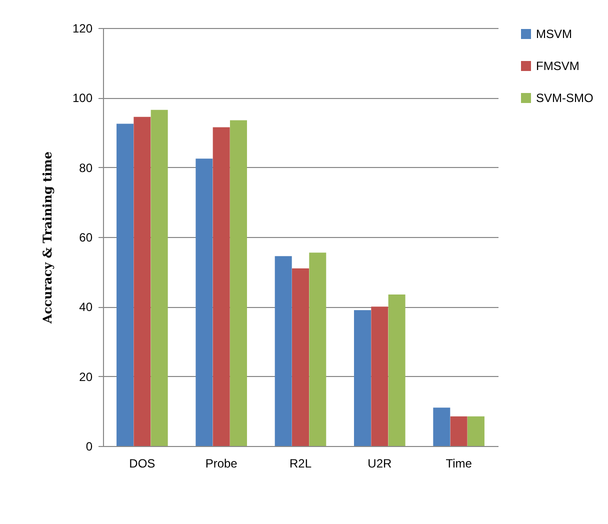 This screenshot has width=608, height=524. Describe the element at coordinates (565, 98) in the screenshot. I see `legend-label: SVM-SMO` at that location.